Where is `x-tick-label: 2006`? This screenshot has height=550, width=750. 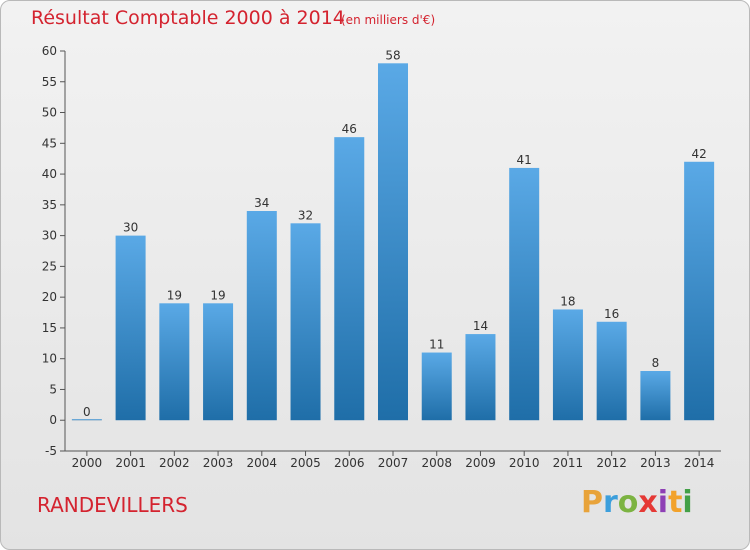 x-tick-label: 2006 is located at coordinates (349, 463).